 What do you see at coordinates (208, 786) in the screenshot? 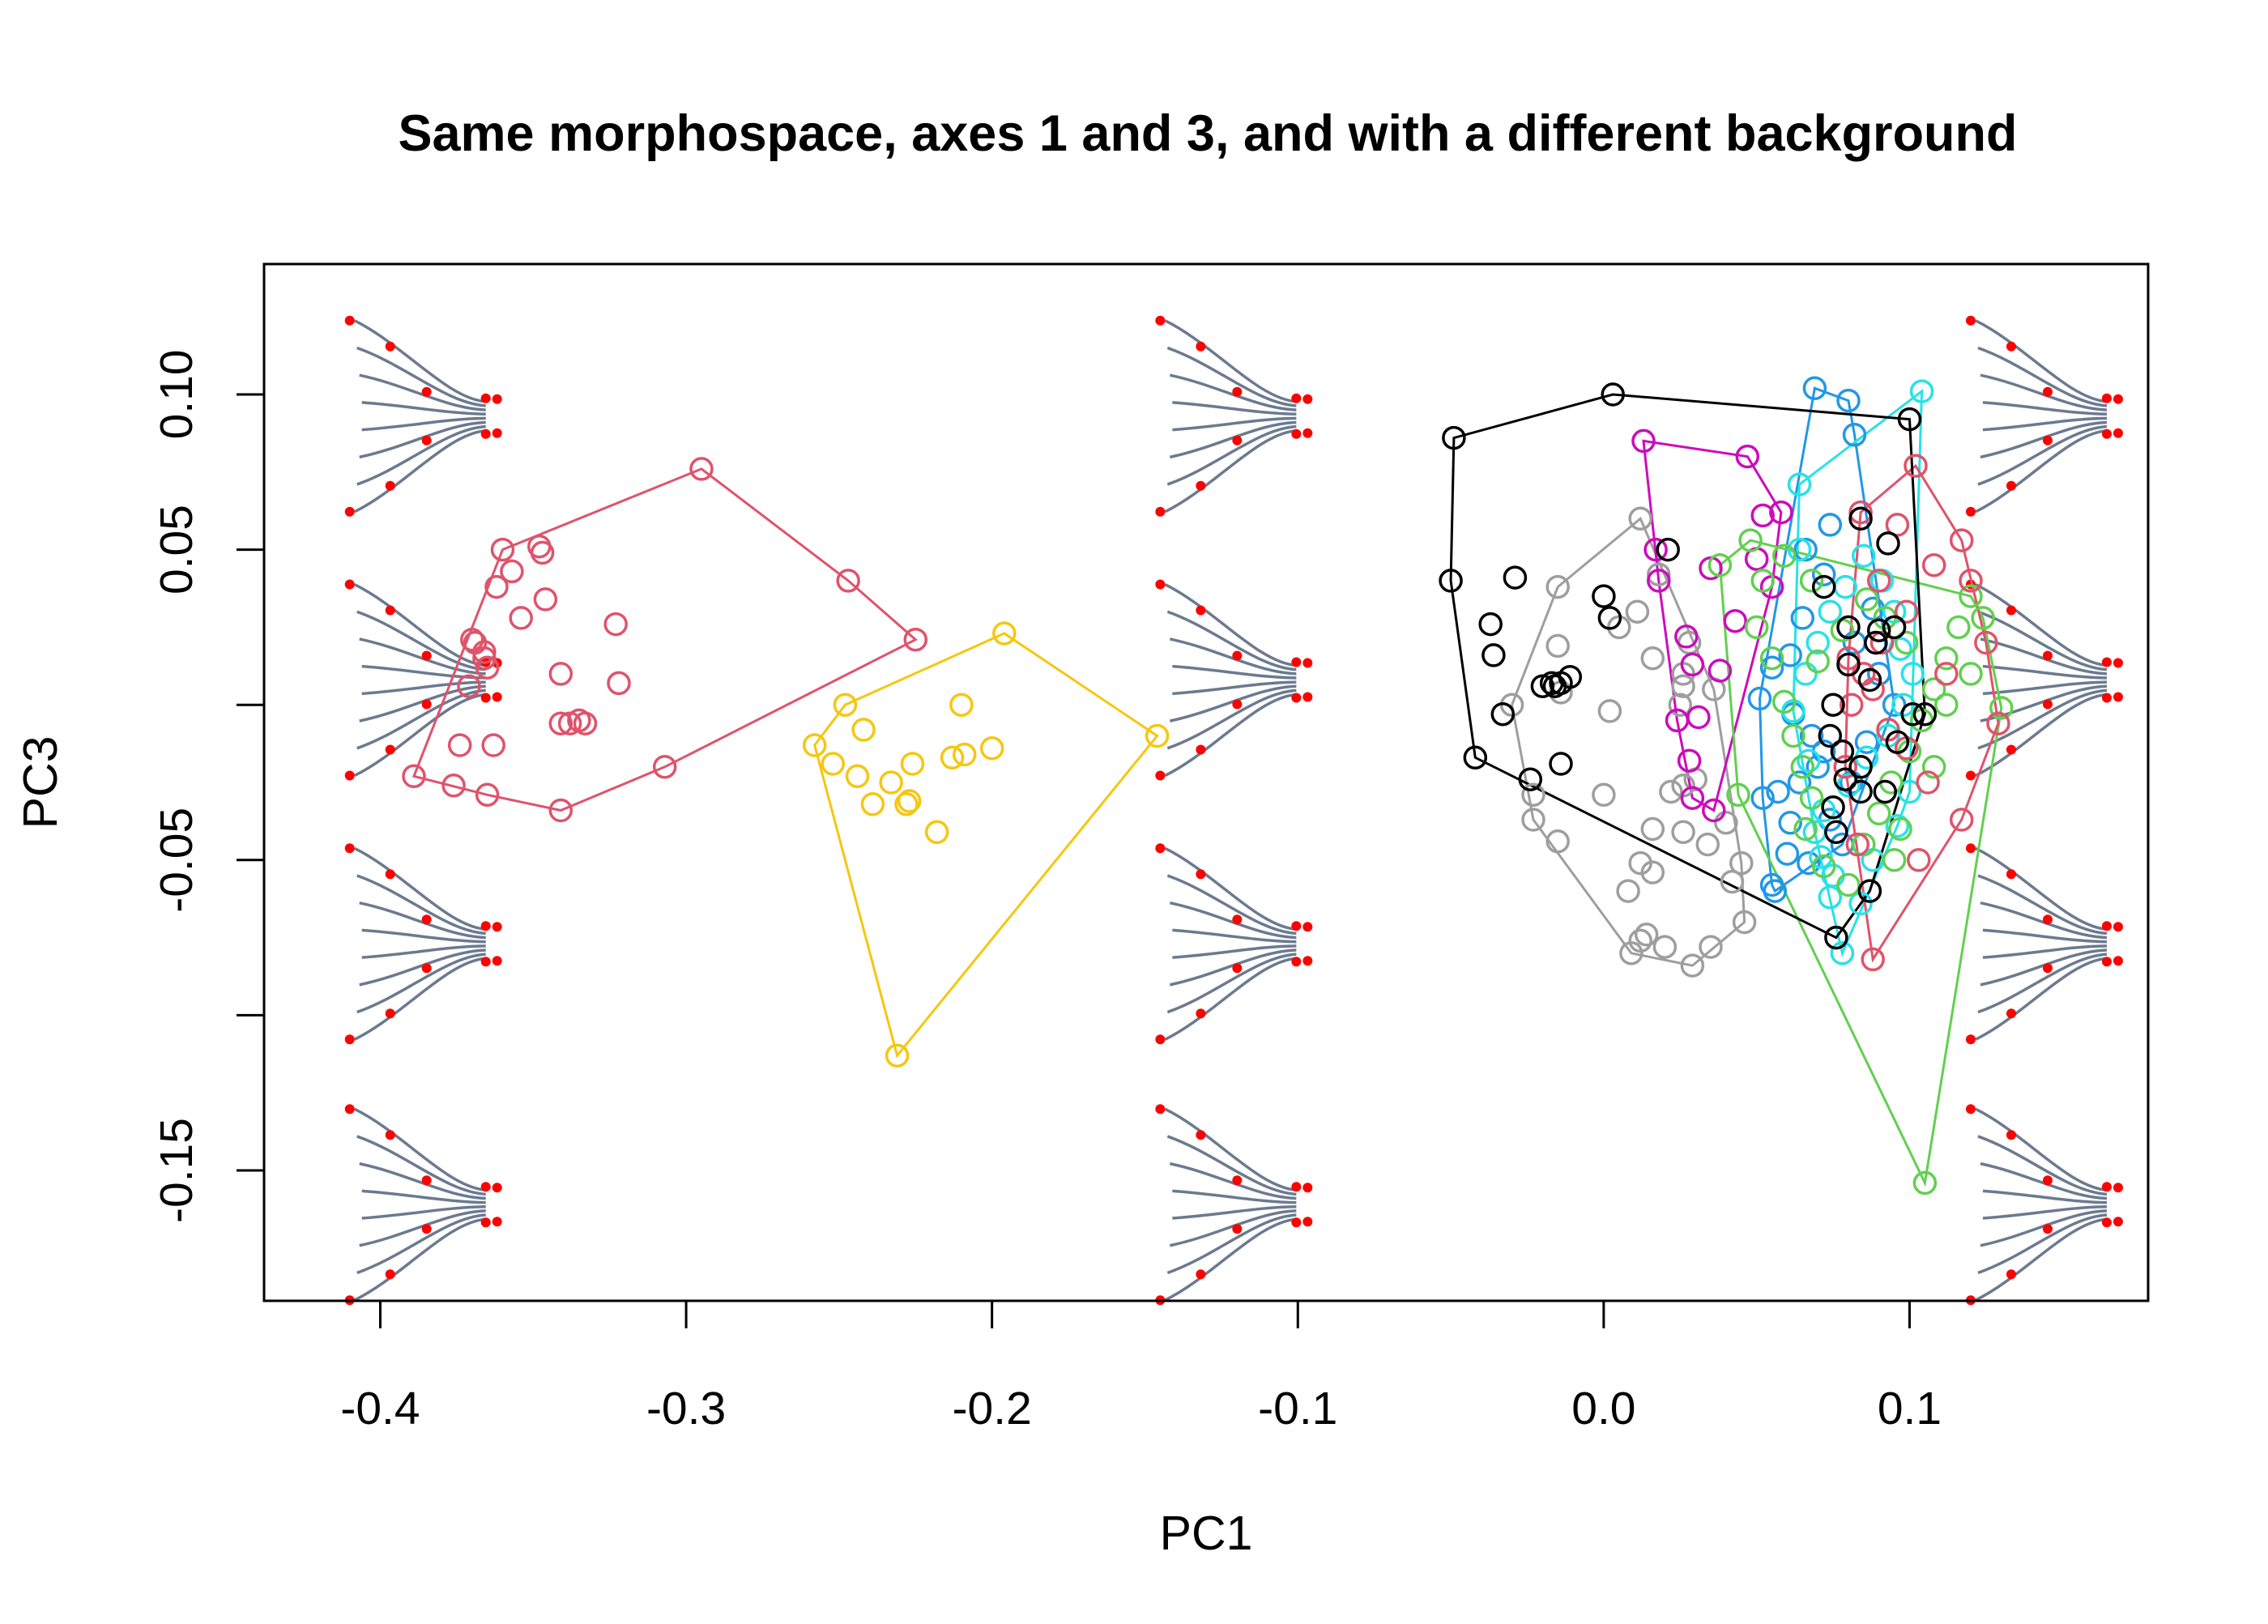
I see `y-axis: 0.10 0.05 -0.05 -0.15` at bounding box center [208, 786].